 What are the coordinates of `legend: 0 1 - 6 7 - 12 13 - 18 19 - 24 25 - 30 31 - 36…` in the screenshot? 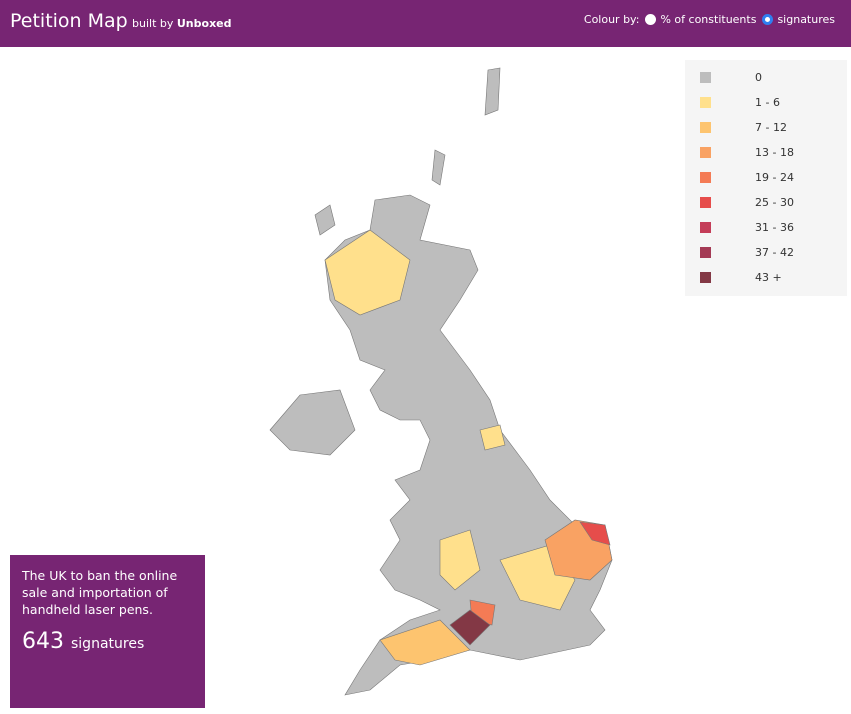 It's located at (766, 178).